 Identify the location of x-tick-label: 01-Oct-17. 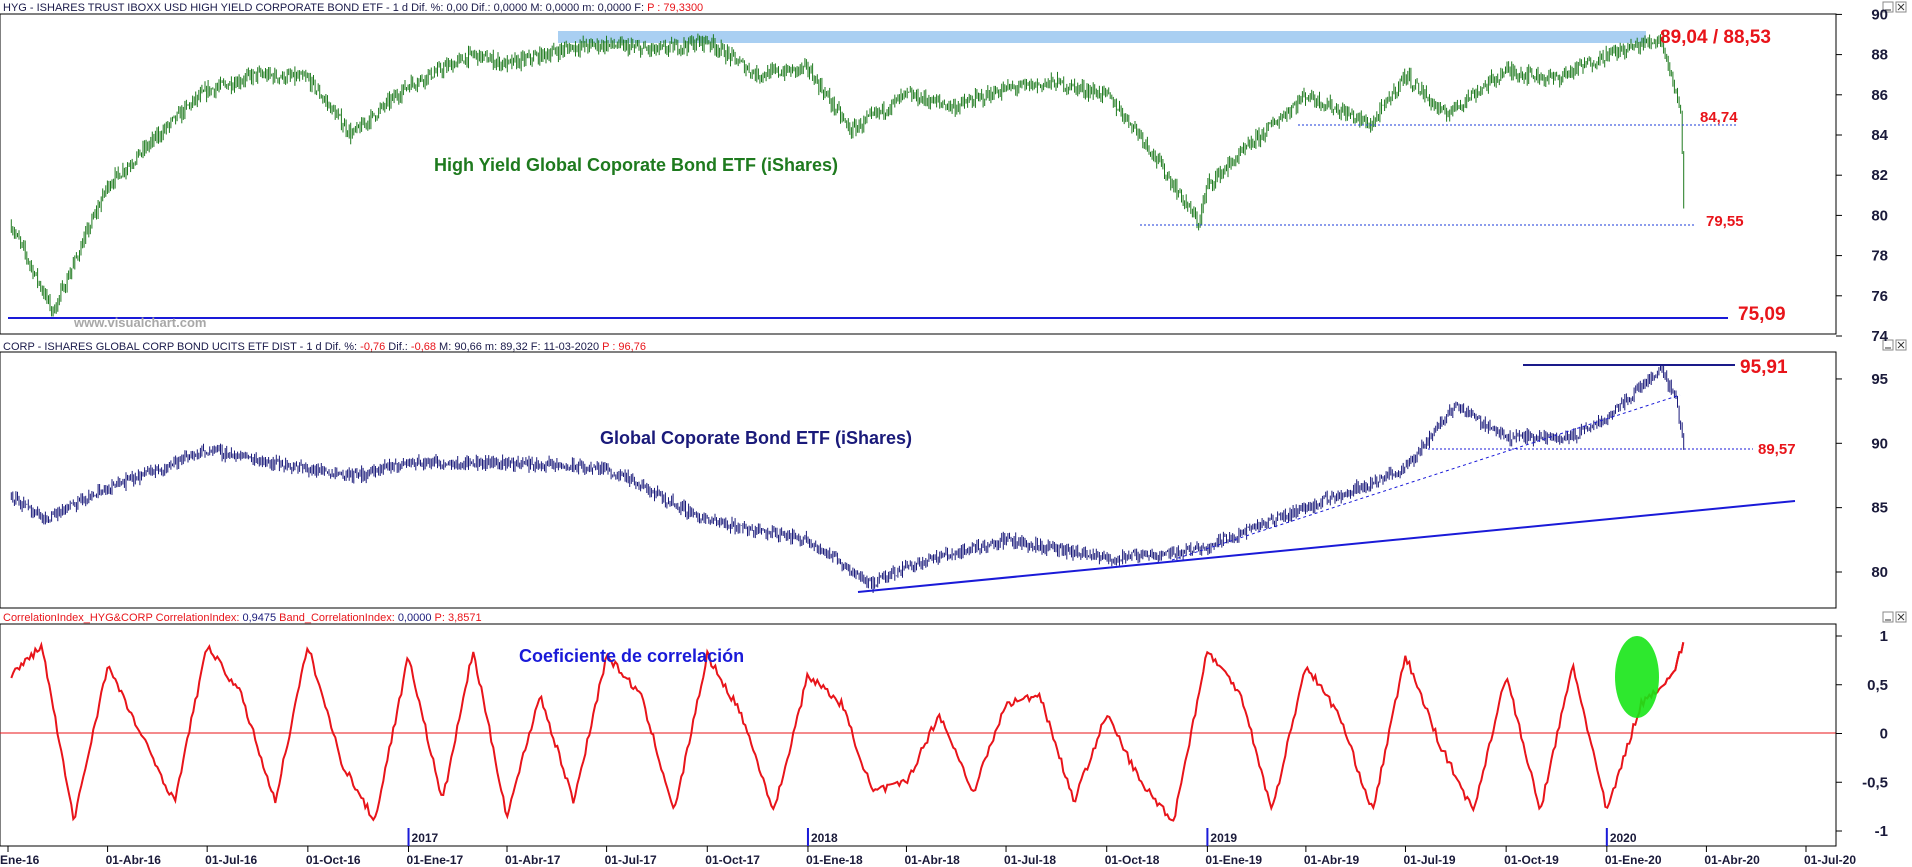
(732, 860).